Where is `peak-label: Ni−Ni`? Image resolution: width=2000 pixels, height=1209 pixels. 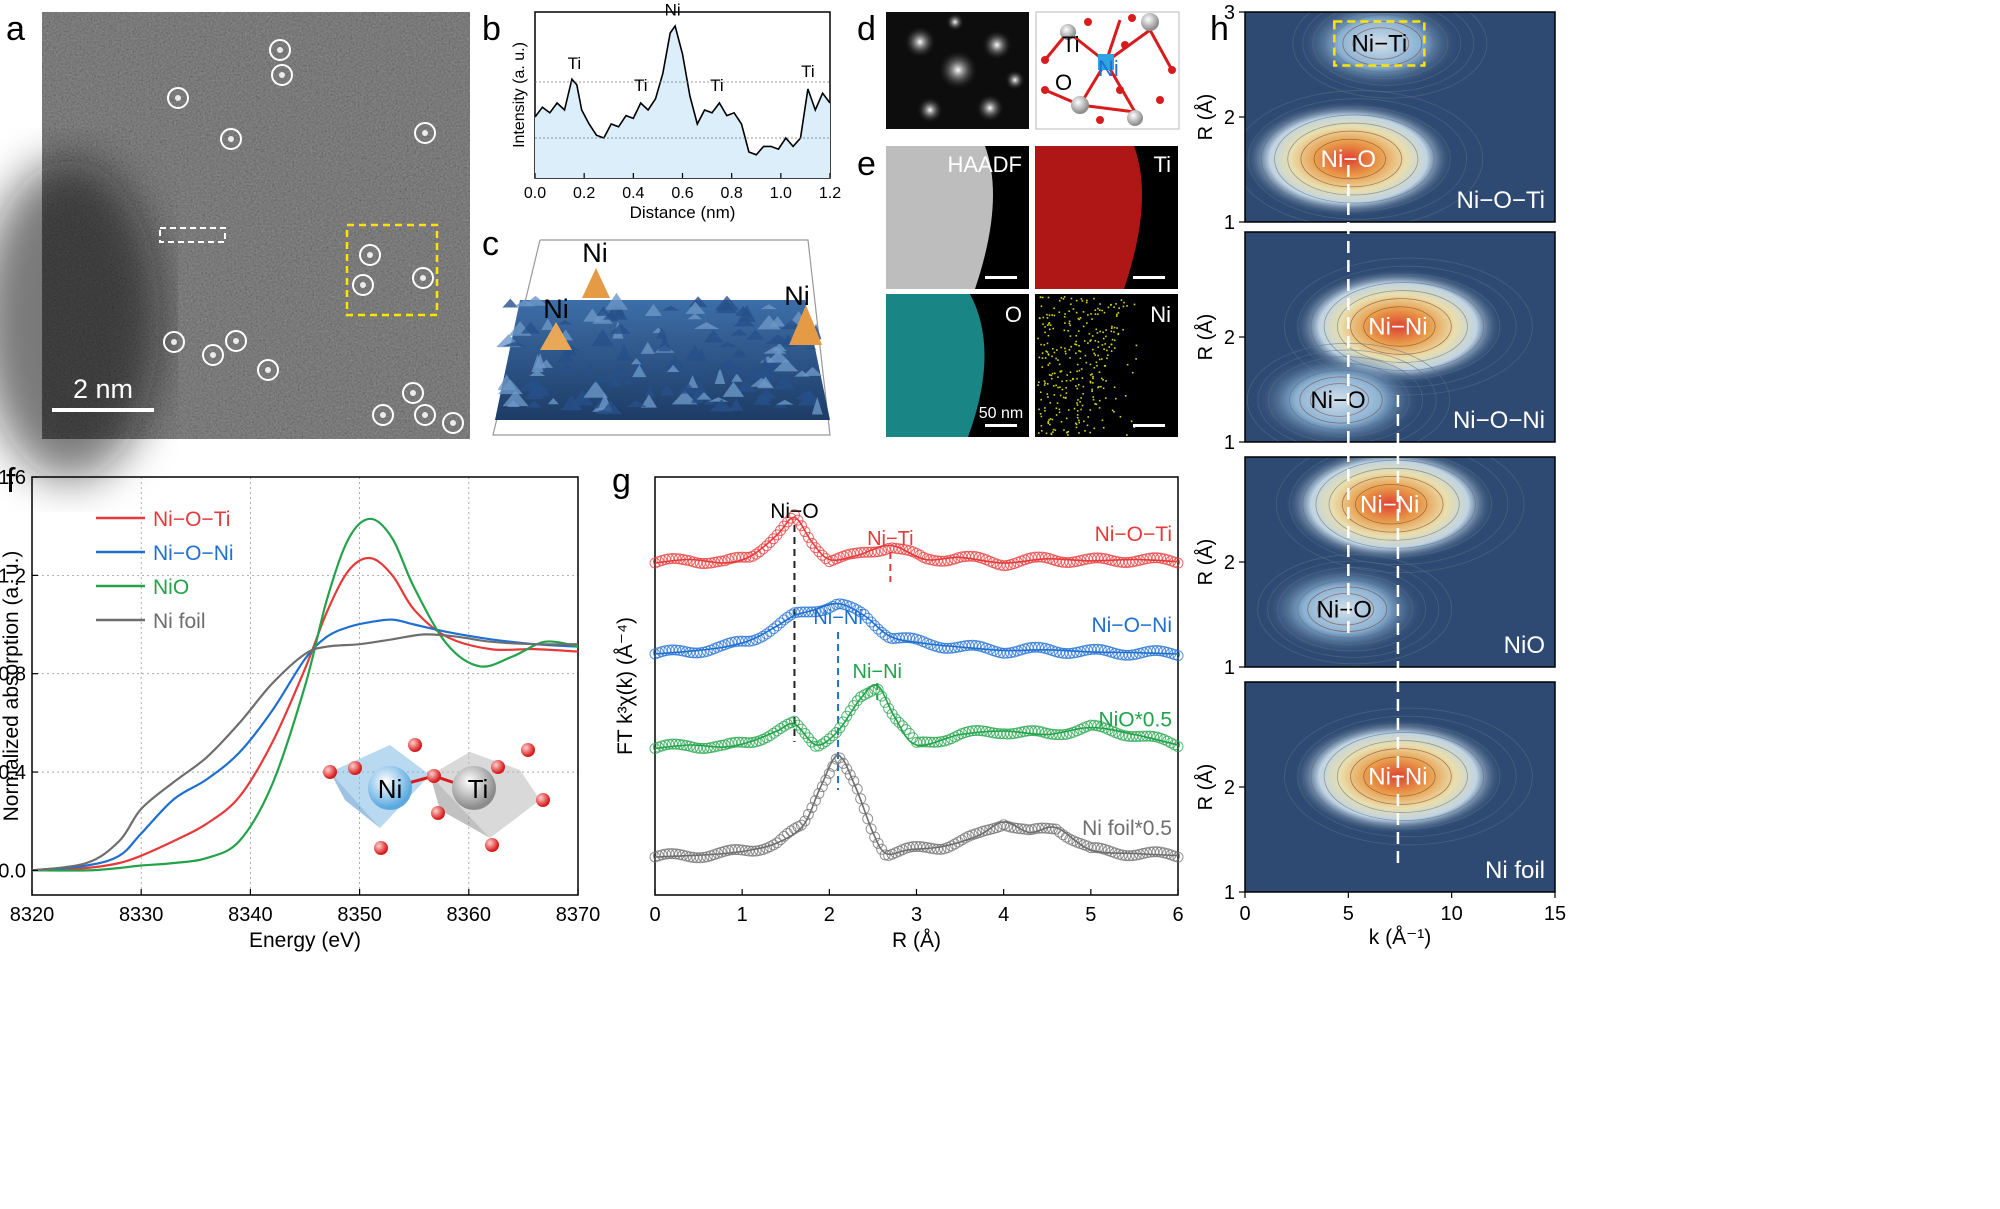
peak-label: Ni−Ni is located at coordinates (1397, 327).